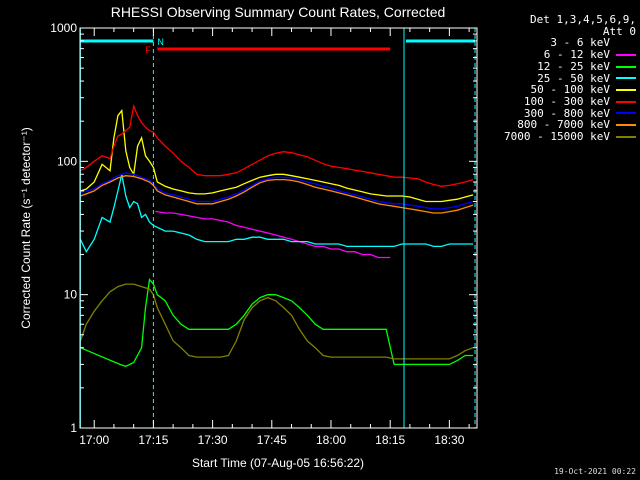 This screenshot has height=480, width=640. I want to click on y-tick-label-1: 10, so click(71, 295).